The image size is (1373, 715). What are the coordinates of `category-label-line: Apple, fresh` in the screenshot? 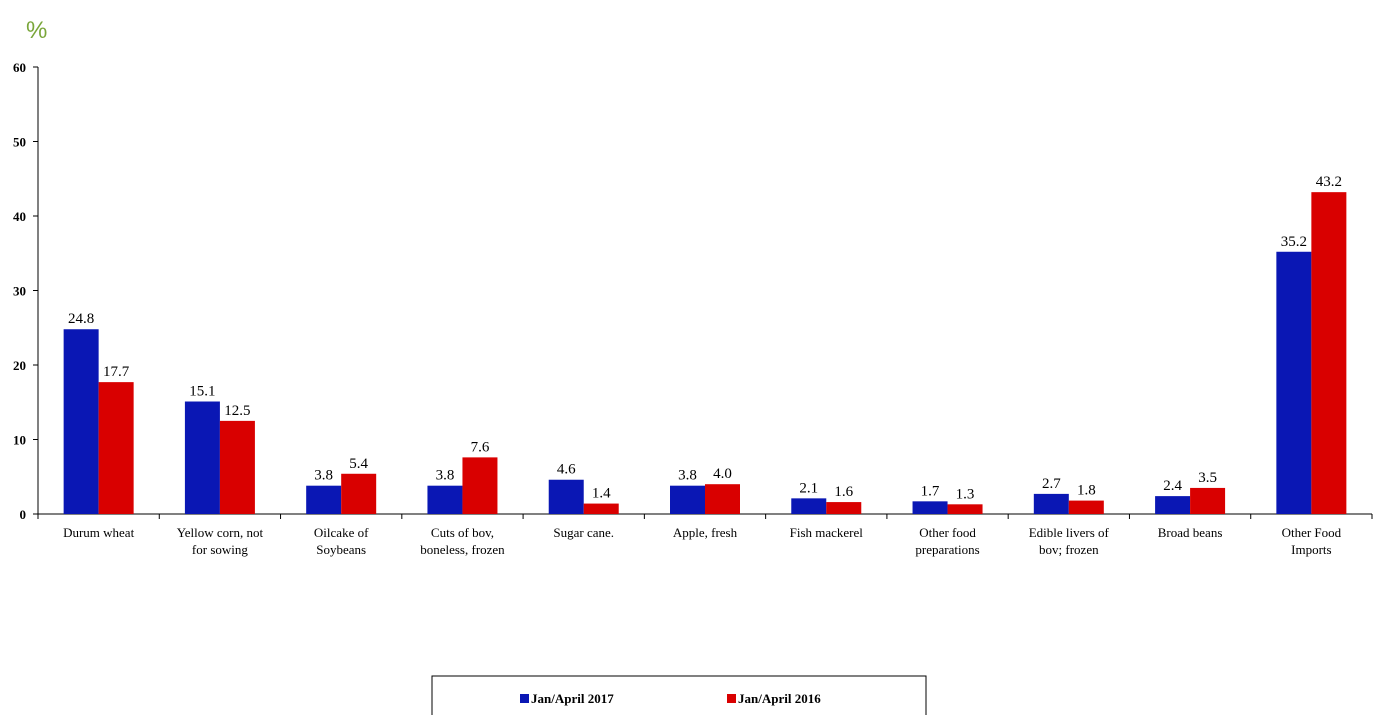 It's located at (705, 532).